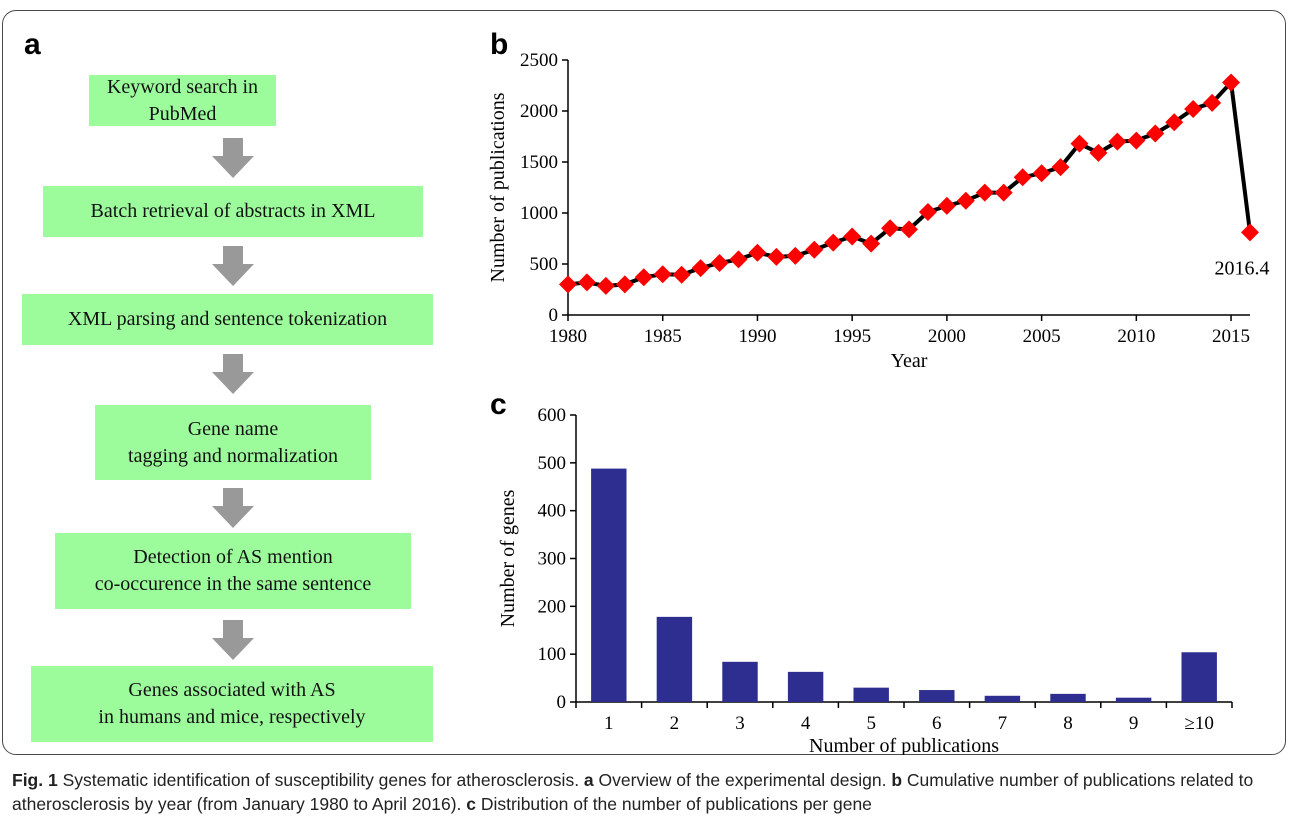  Describe the element at coordinates (1136, 336) in the screenshot. I see `x-tick-label: 2010` at that location.